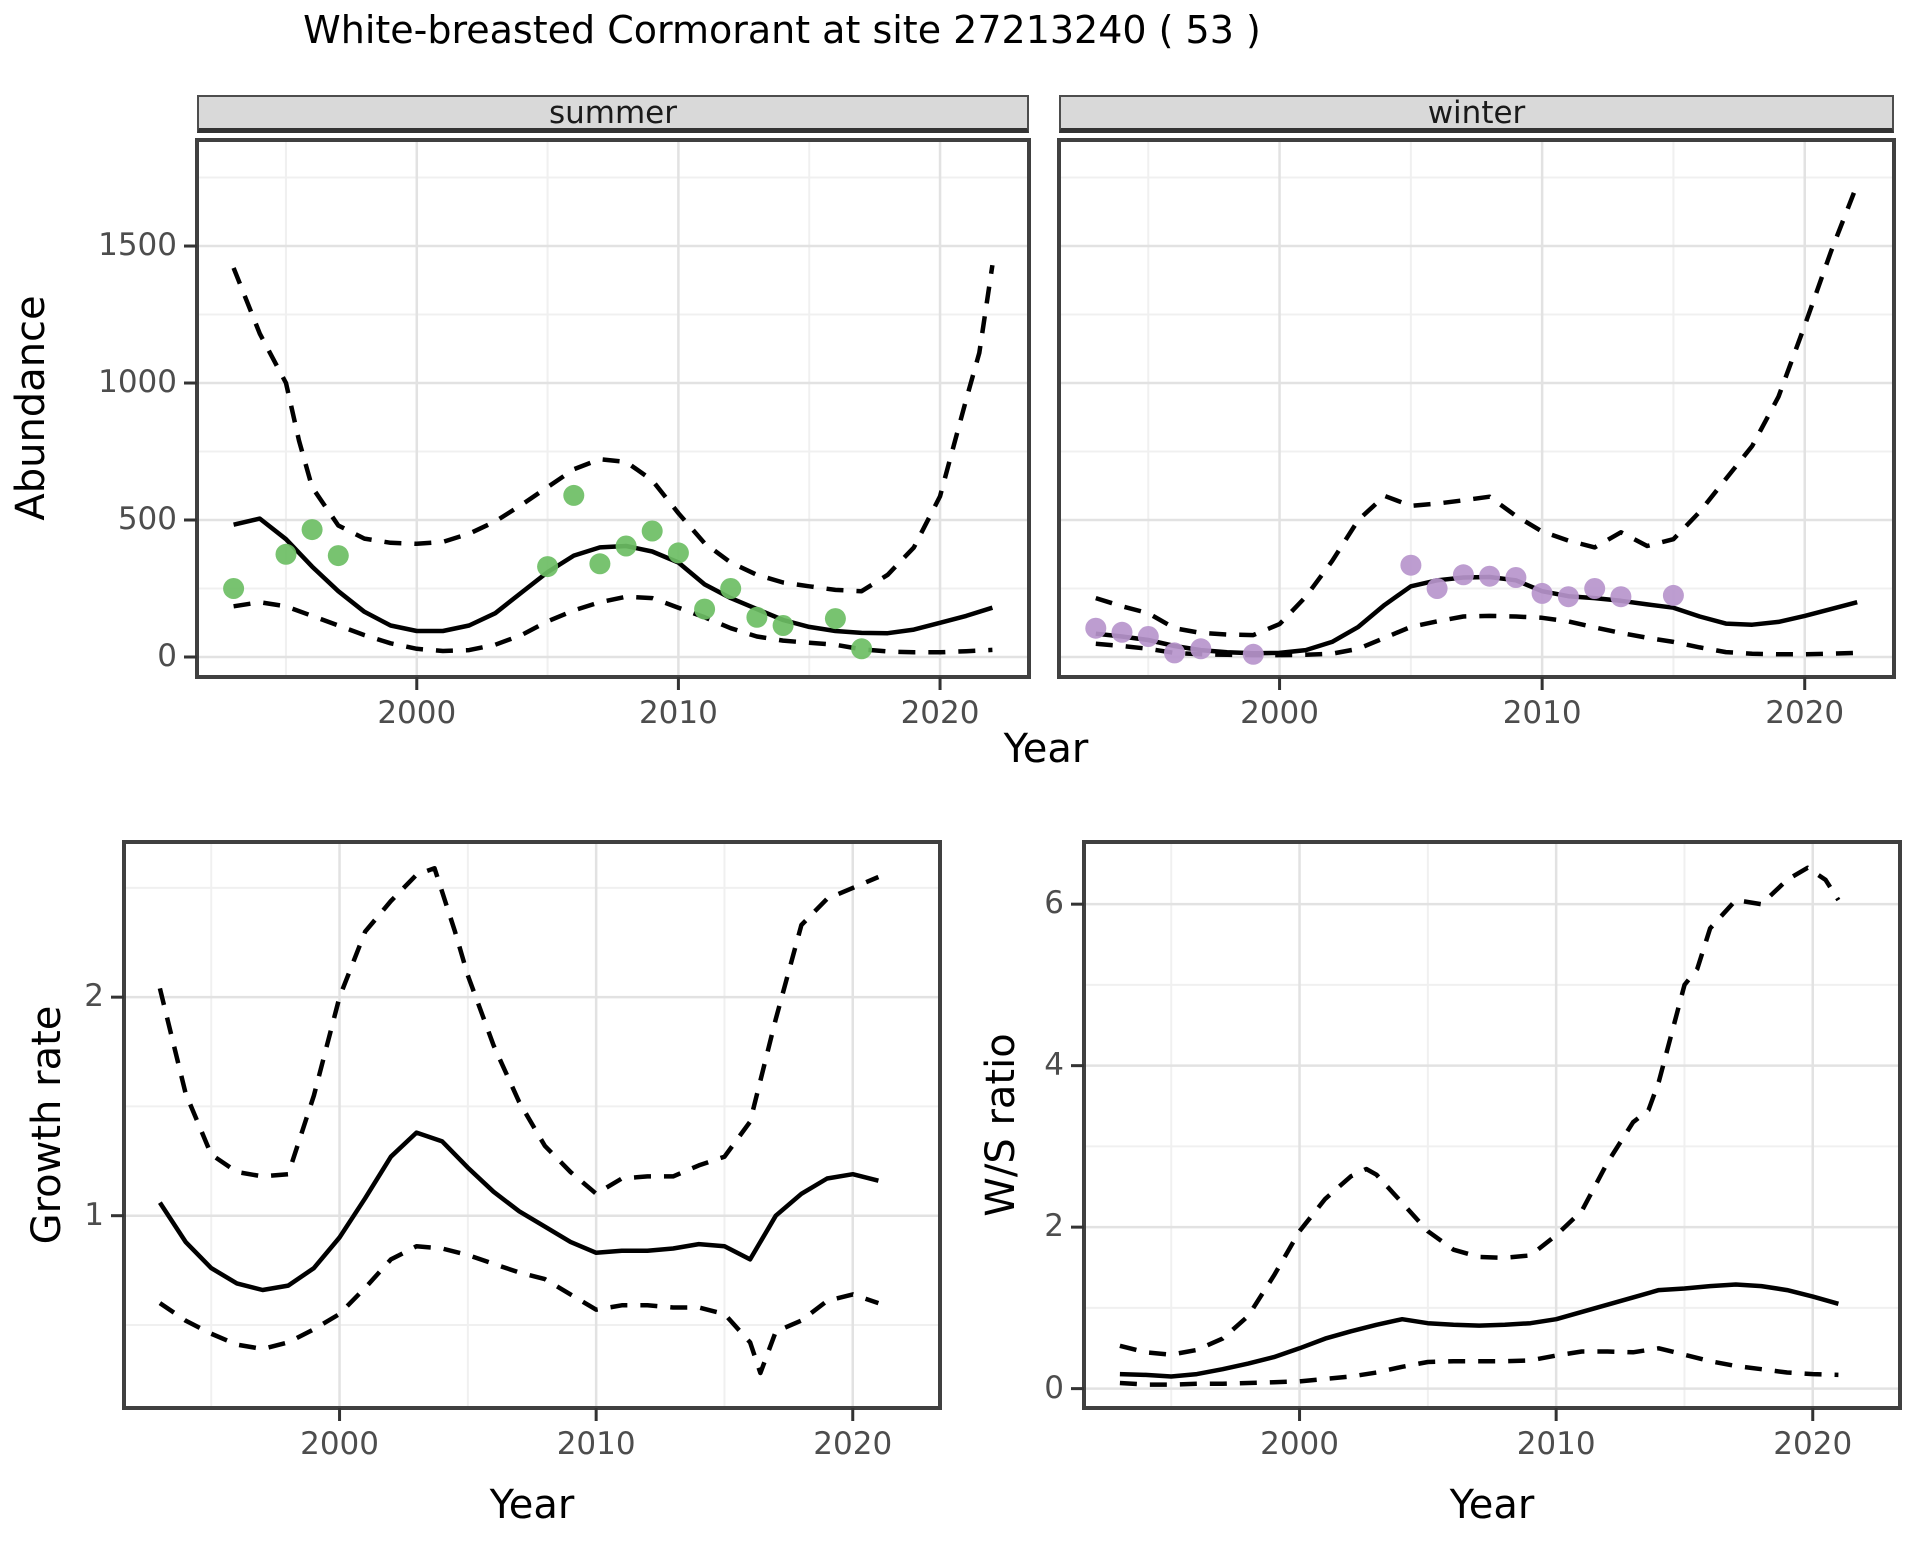 This screenshot has width=1920, height=1560. I want to click on y-tick-label: 1500, so click(137, 245).